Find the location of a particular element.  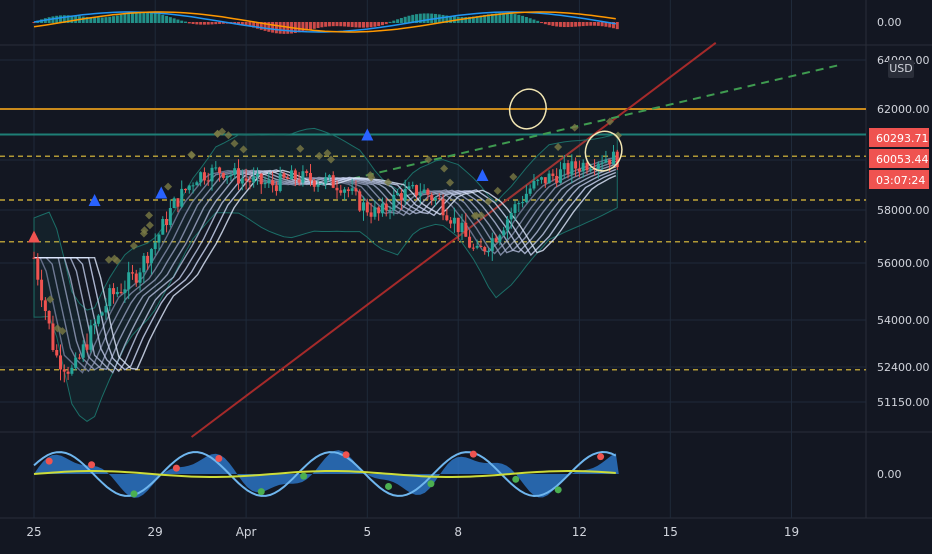

bottom-panel-label: 0.00 is located at coordinates (889, 474).